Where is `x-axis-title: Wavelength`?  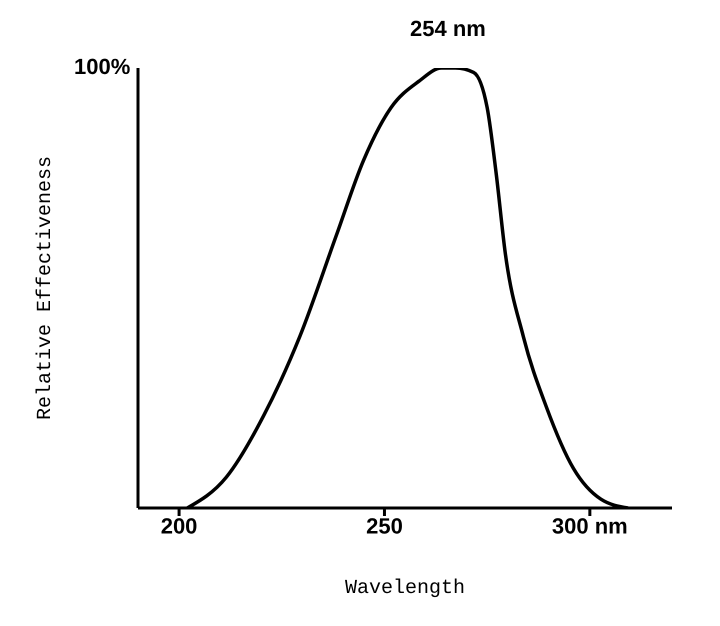
x-axis-title: Wavelength is located at coordinates (405, 588).